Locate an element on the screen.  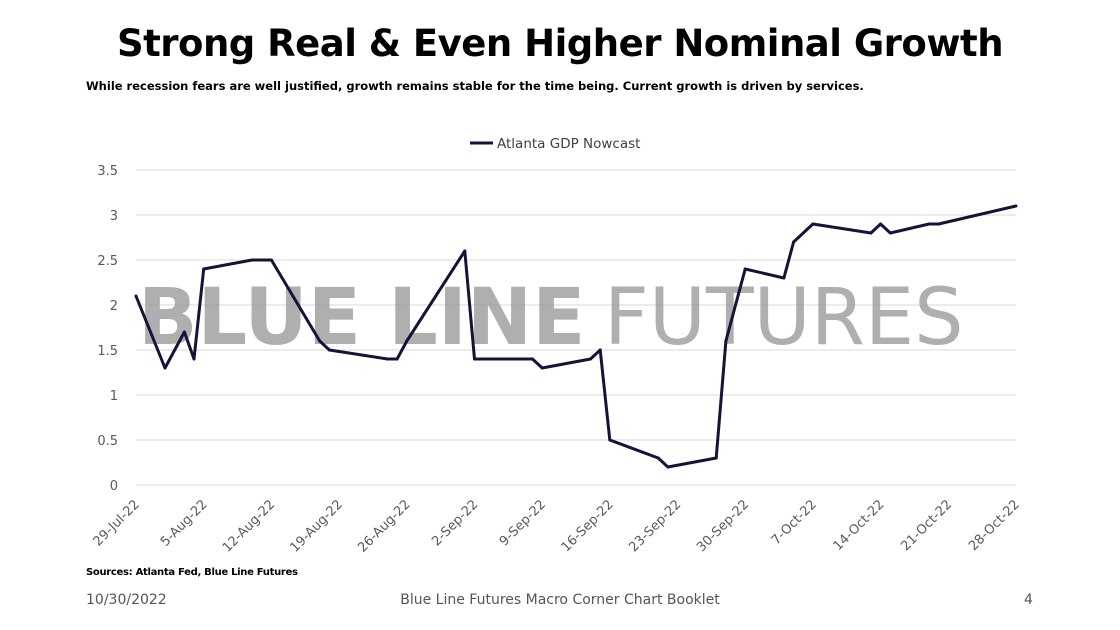
x-tick-label: 23-Sep-22 is located at coordinates (655, 526).